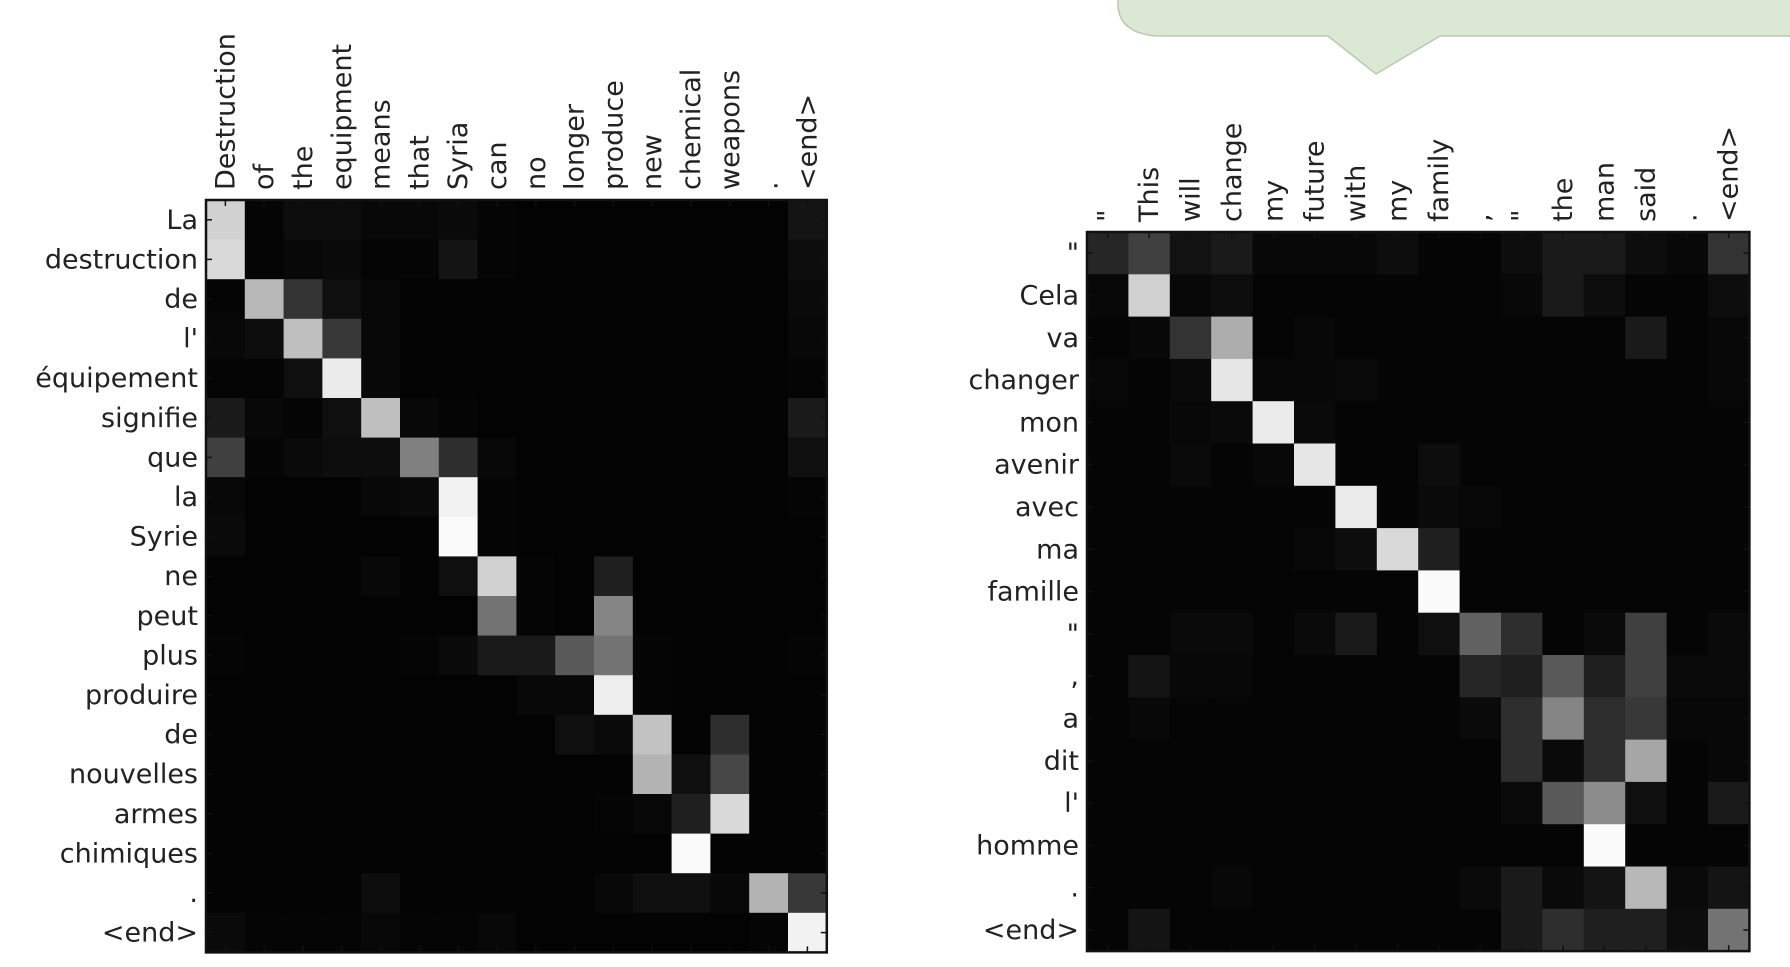  I want to click on y-tick-label: <end>, so click(150, 933).